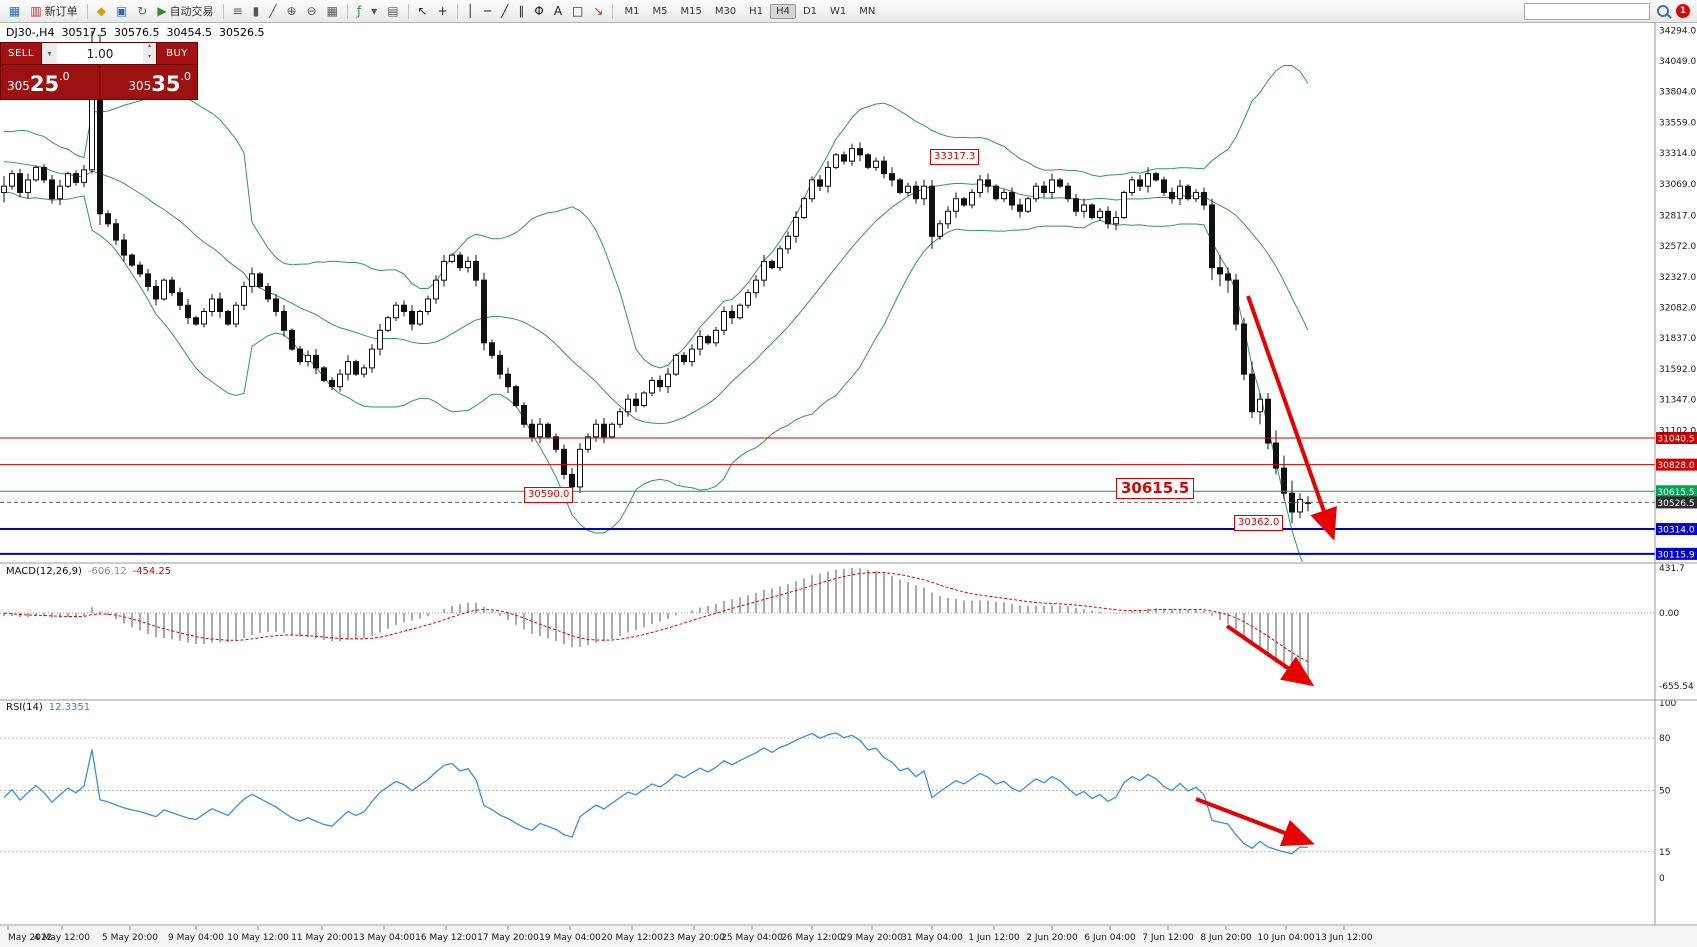  Describe the element at coordinates (632, 938) in the screenshot. I see `svg-text: 20 May 12:00` at that location.